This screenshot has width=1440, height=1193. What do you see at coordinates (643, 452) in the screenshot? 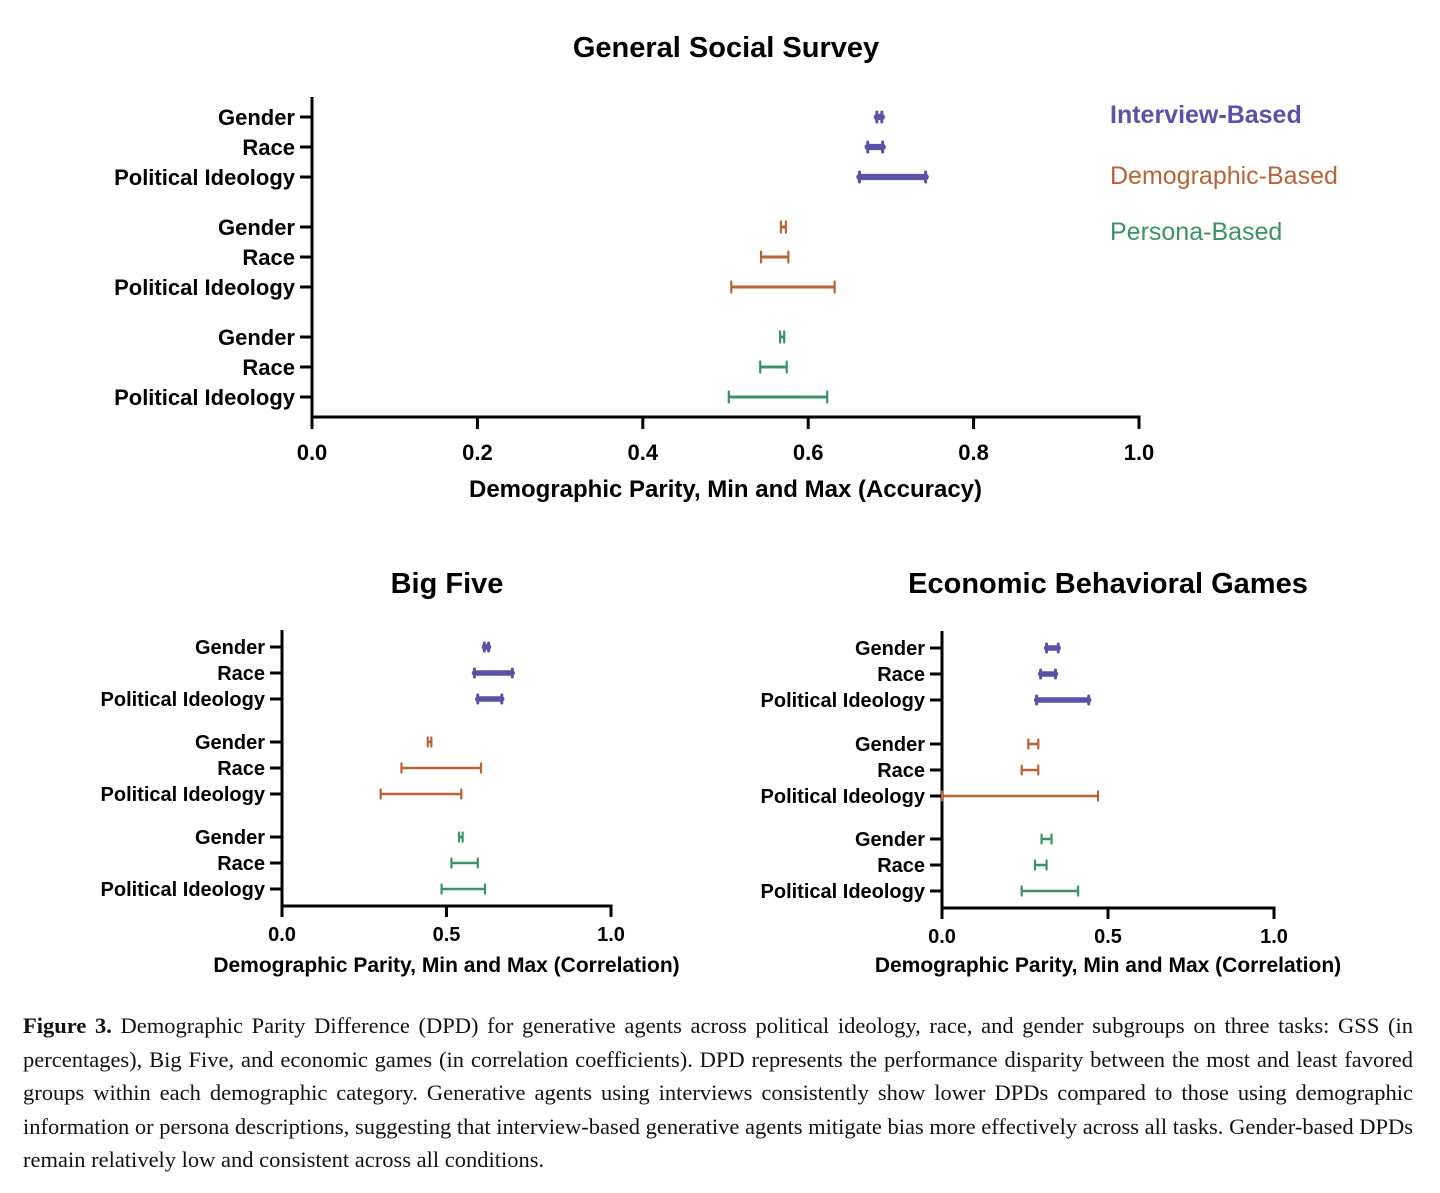
I see `x-tick-label: 0.4` at bounding box center [643, 452].